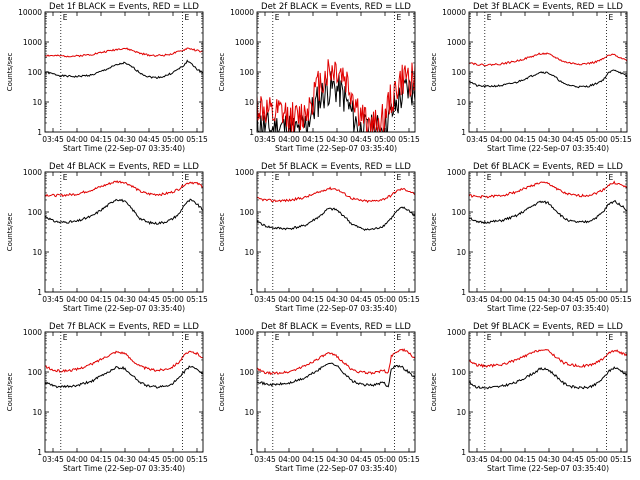  What do you see at coordinates (548, 327) in the screenshot?
I see `chart-title: Det 9f BLACK = Events, RED = LLD` at bounding box center [548, 327].